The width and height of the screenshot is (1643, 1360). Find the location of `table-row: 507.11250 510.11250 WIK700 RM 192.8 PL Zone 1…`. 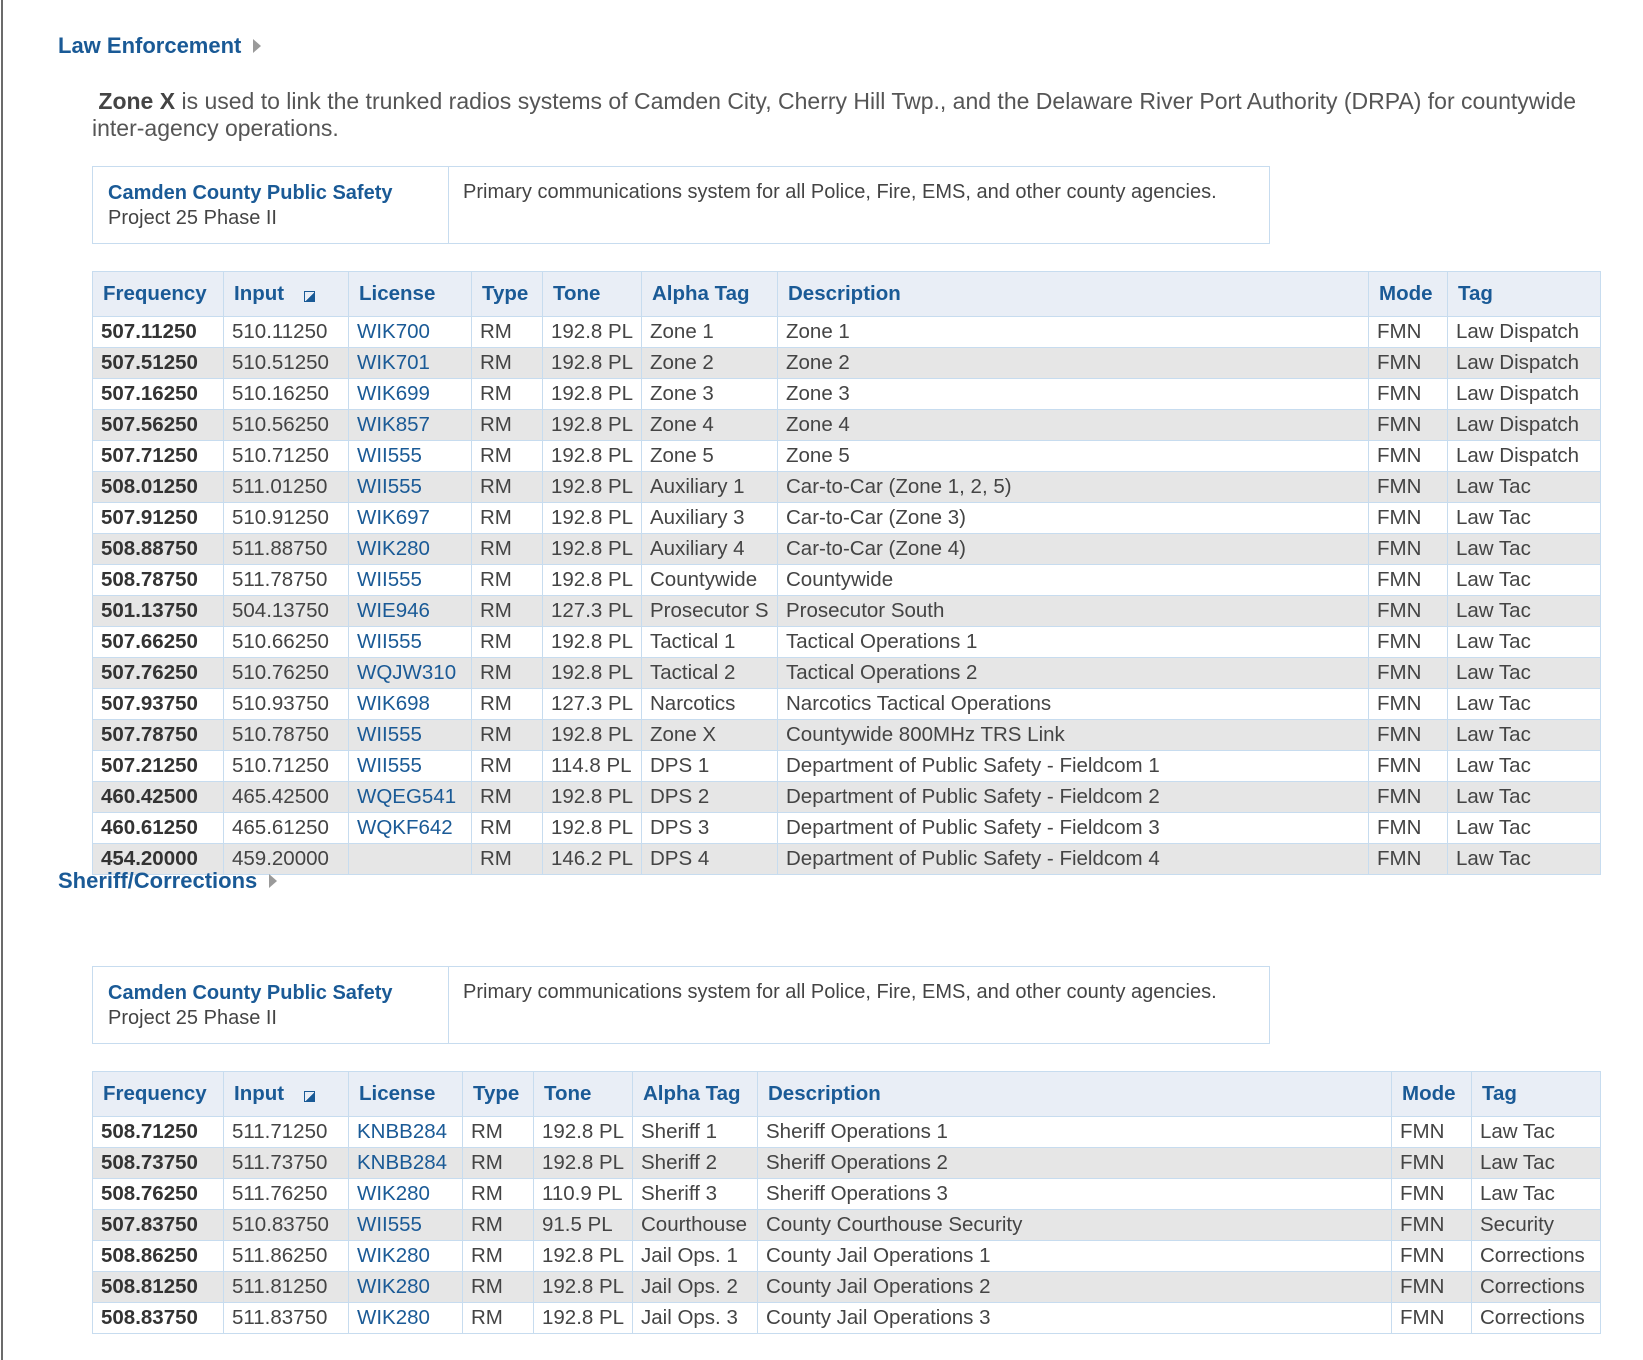

table-row: 507.11250 510.11250 WIK700 RM 192.8 PL Zone 1… is located at coordinates (846, 332).